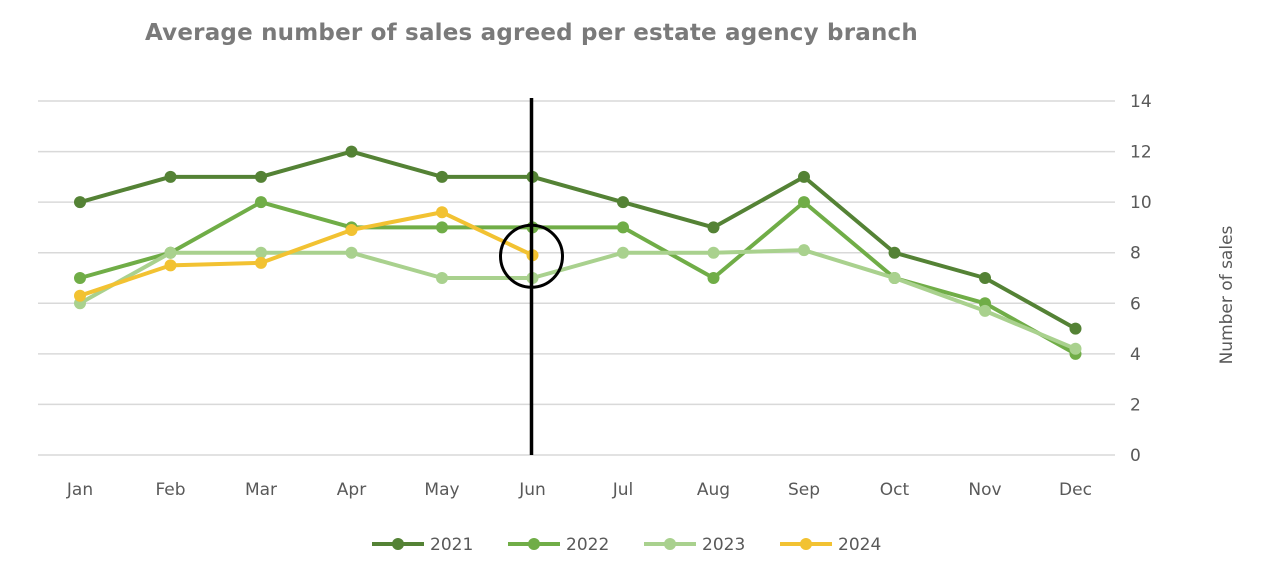  I want to click on legend-label-2024: 2024, so click(859, 545).